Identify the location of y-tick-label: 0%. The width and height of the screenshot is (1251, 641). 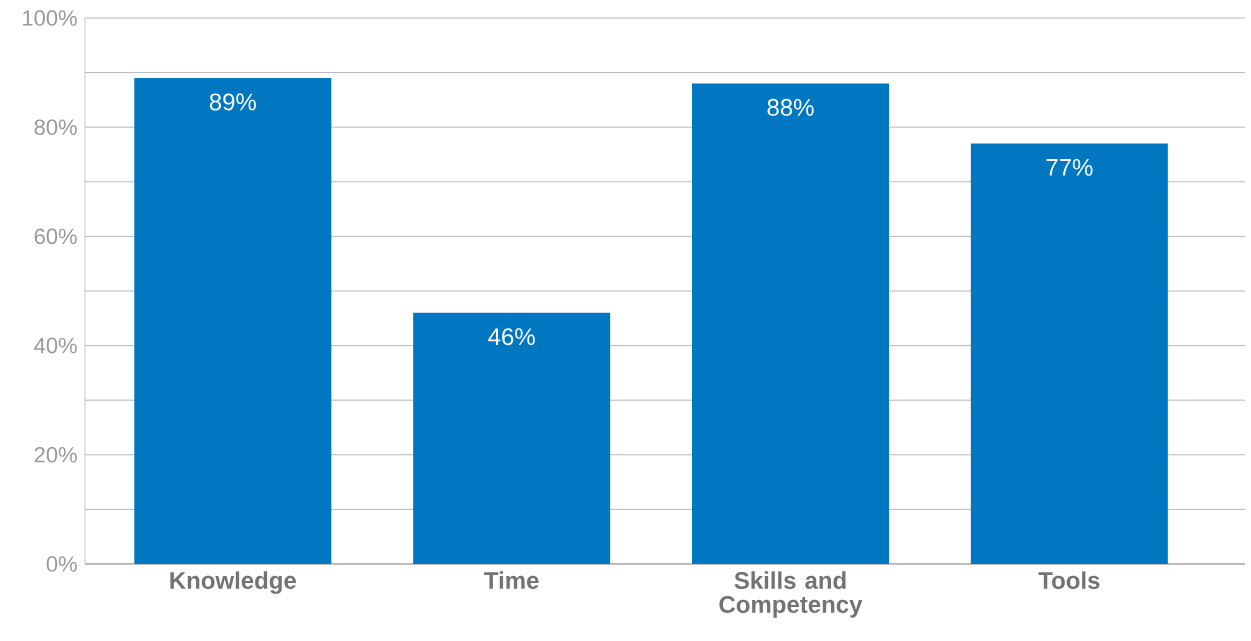
(61, 564).